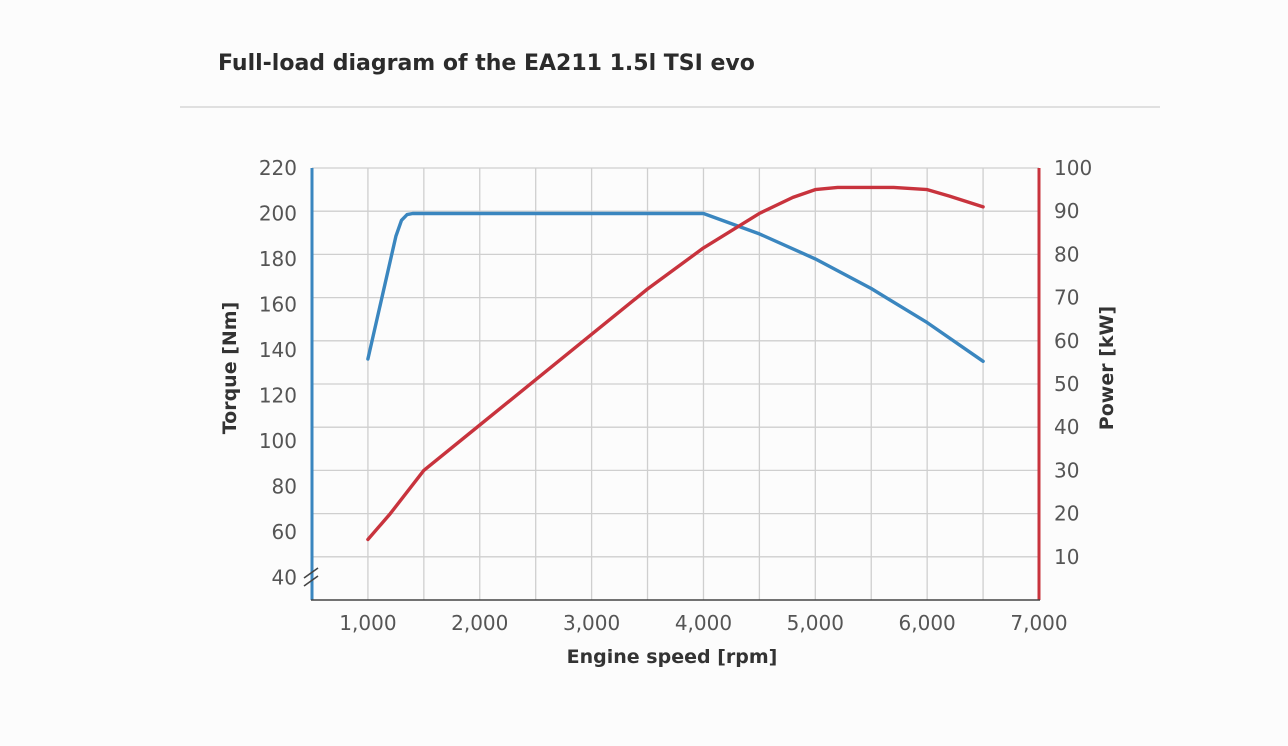  Describe the element at coordinates (1038, 623) in the screenshot. I see `x-tick-label: 7,000` at that location.